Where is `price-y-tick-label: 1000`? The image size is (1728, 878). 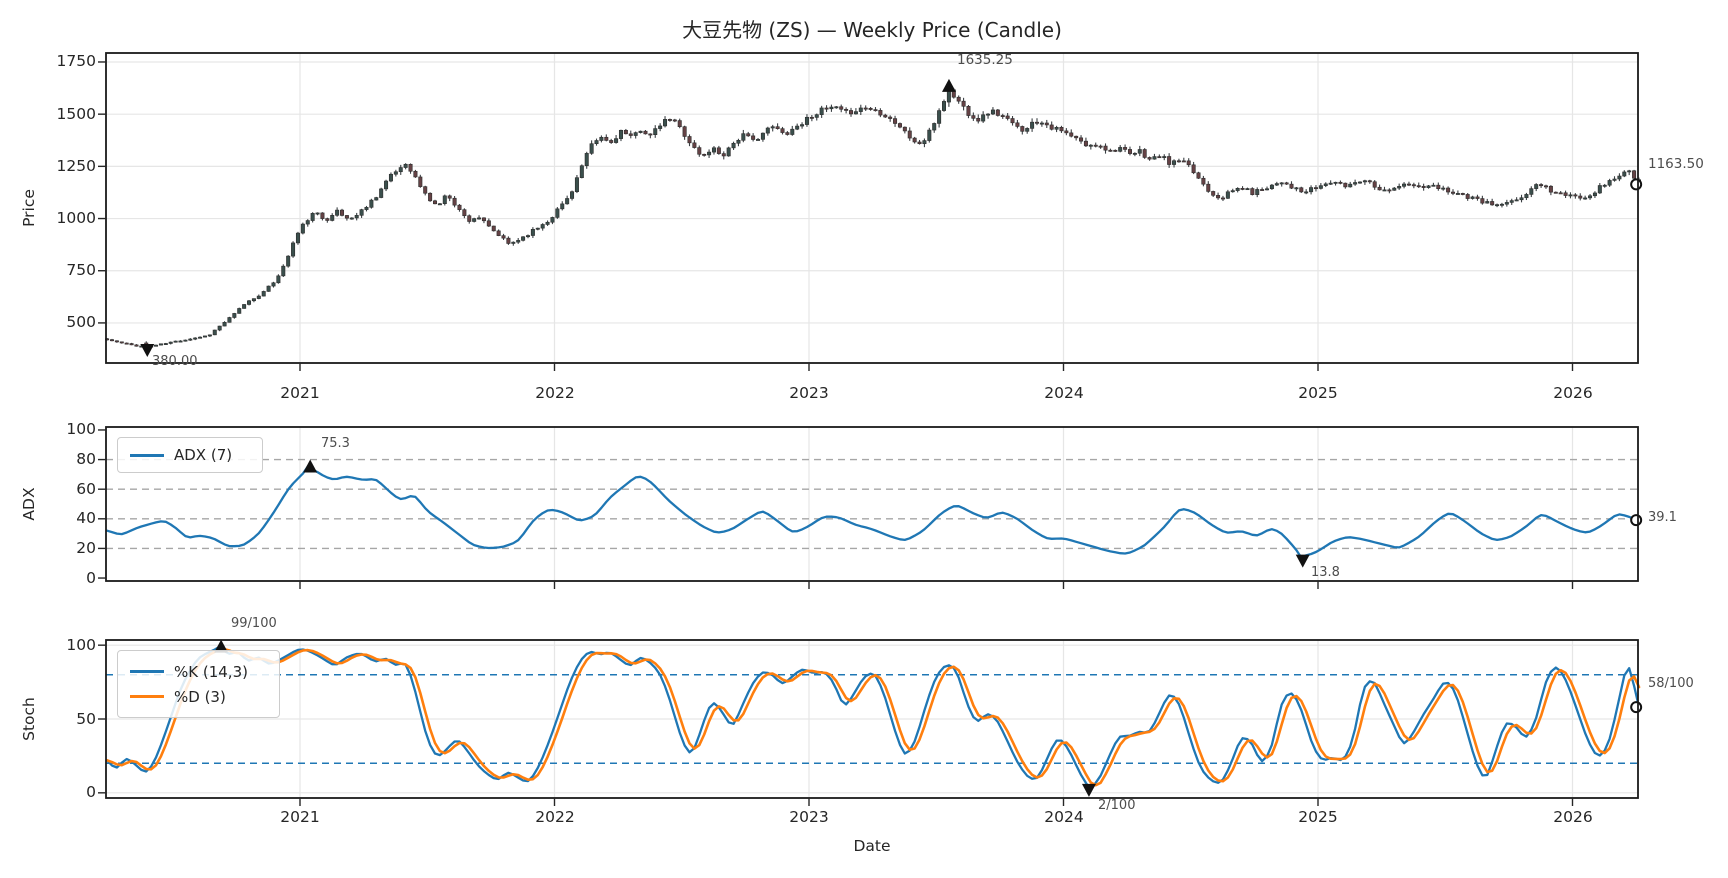
price-y-tick-label: 1000 is located at coordinates (76, 218).